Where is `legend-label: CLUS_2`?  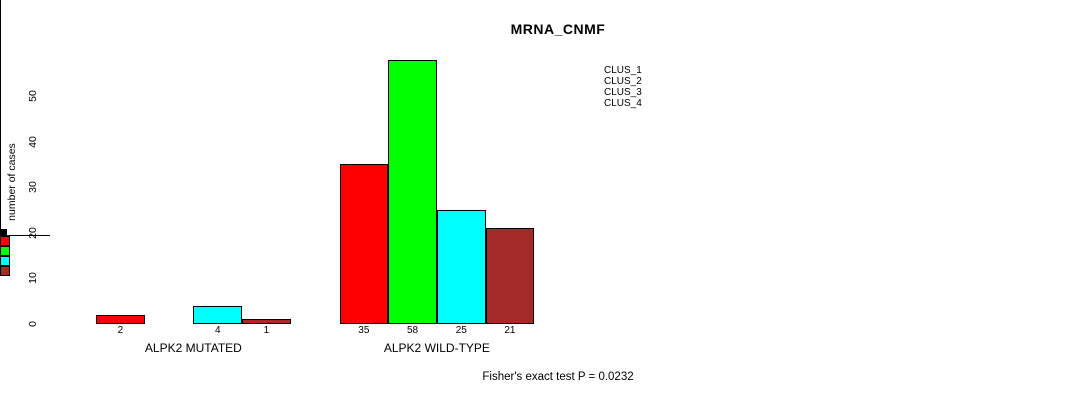 legend-label: CLUS_2 is located at coordinates (623, 81).